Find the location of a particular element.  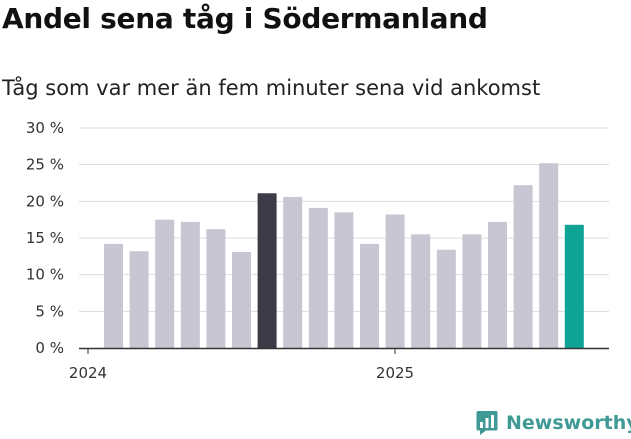

y-tick-label: 20 % is located at coordinates (45, 201).